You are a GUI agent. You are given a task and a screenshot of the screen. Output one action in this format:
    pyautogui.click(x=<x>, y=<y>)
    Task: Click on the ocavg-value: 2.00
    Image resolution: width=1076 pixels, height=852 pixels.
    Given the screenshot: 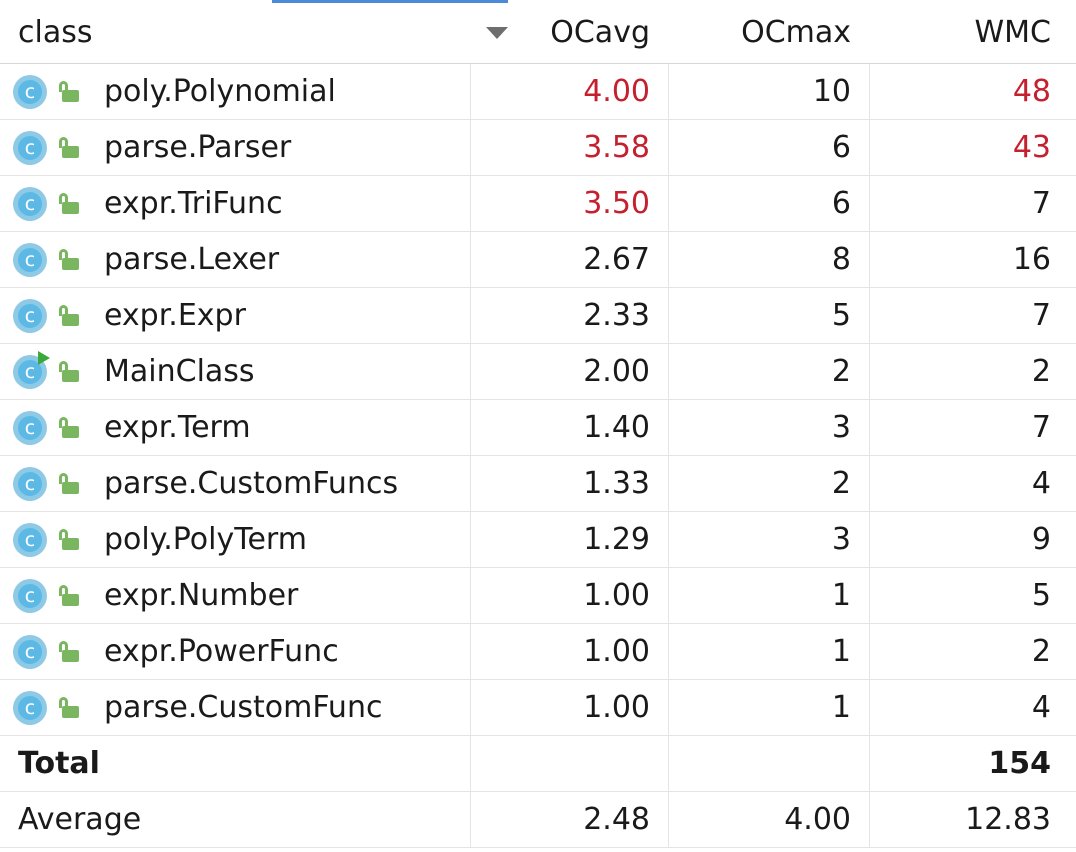 What is the action you would take?
    pyautogui.click(x=569, y=372)
    